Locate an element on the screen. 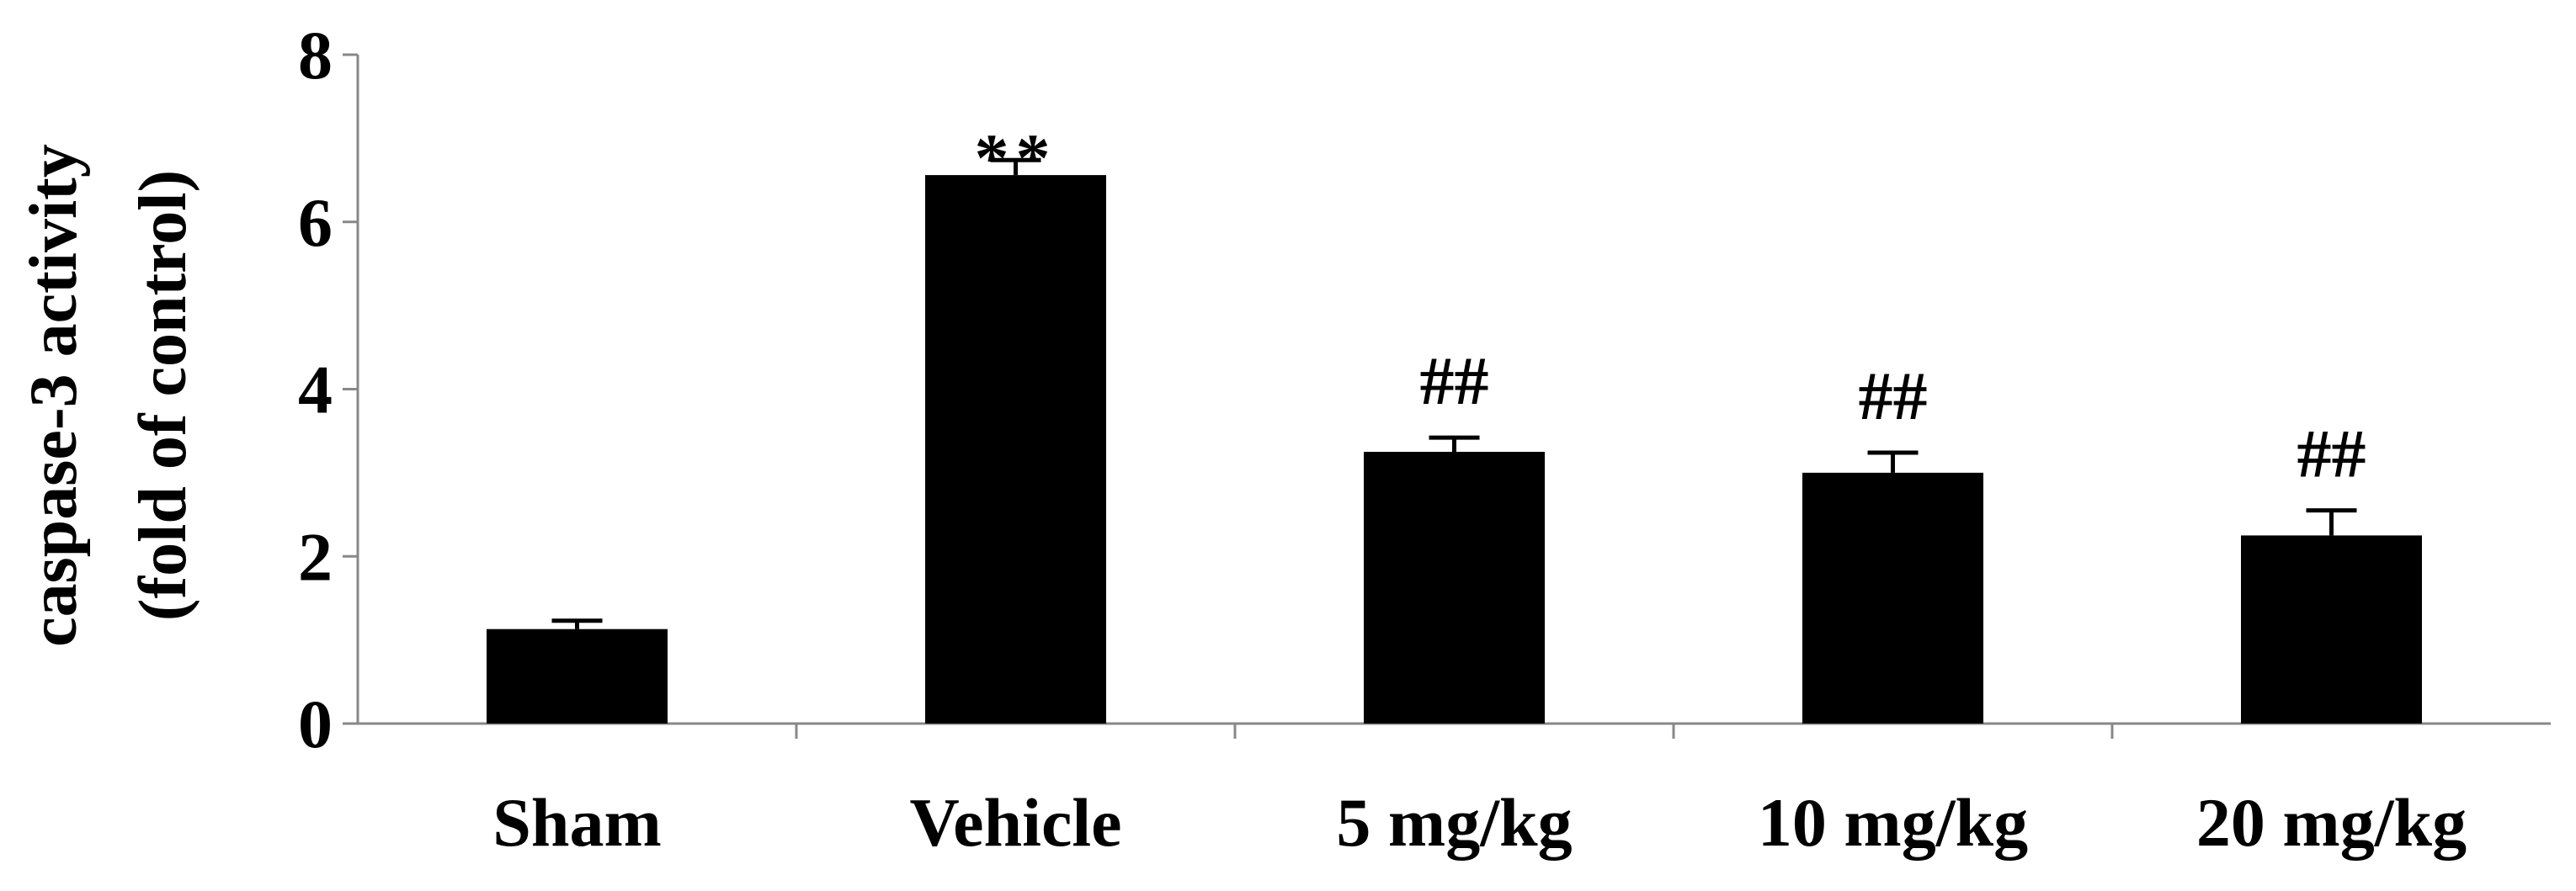 This screenshot has width=2576, height=891. x-category-label: Vehicle is located at coordinates (1015, 822).